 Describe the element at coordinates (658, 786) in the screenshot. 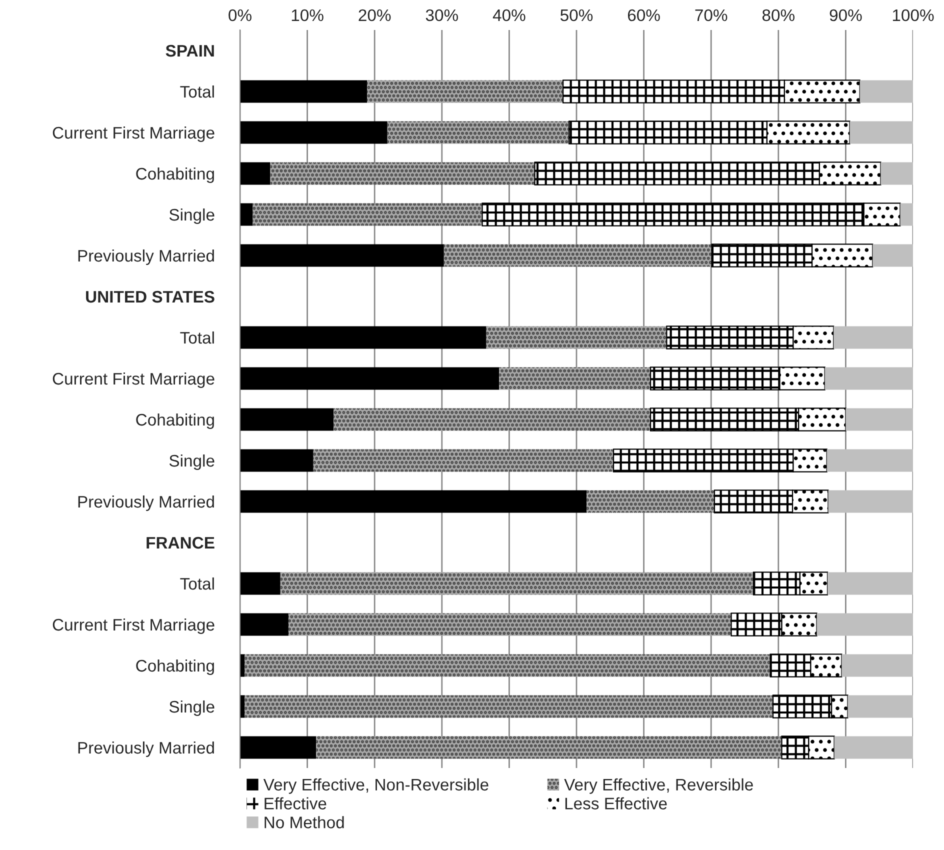

I see `legend-label: Very Effective, Reversible` at that location.